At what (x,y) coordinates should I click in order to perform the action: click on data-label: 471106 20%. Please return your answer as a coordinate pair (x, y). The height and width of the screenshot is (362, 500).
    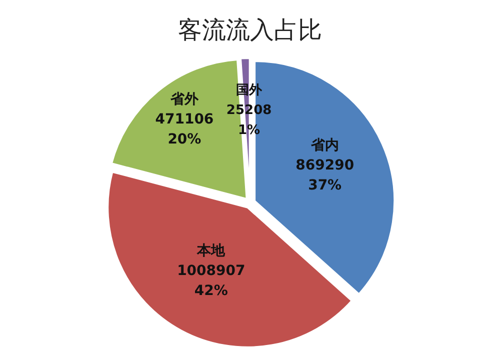
    Looking at the image, I should click on (184, 130).